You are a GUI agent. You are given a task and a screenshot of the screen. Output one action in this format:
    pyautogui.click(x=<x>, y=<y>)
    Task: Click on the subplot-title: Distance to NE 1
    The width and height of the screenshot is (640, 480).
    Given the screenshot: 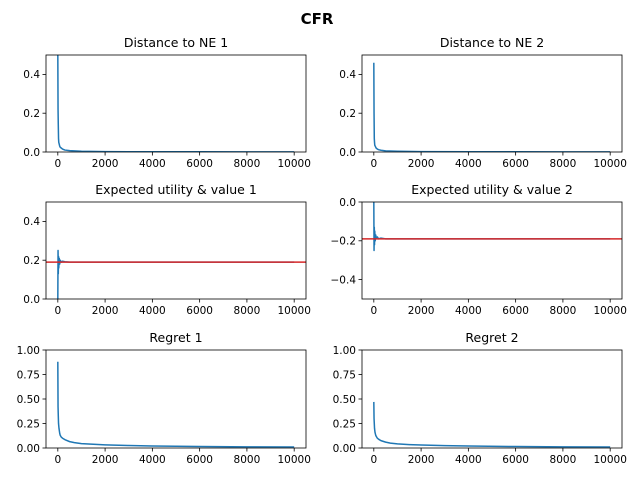 What is the action you would take?
    pyautogui.click(x=176, y=42)
    